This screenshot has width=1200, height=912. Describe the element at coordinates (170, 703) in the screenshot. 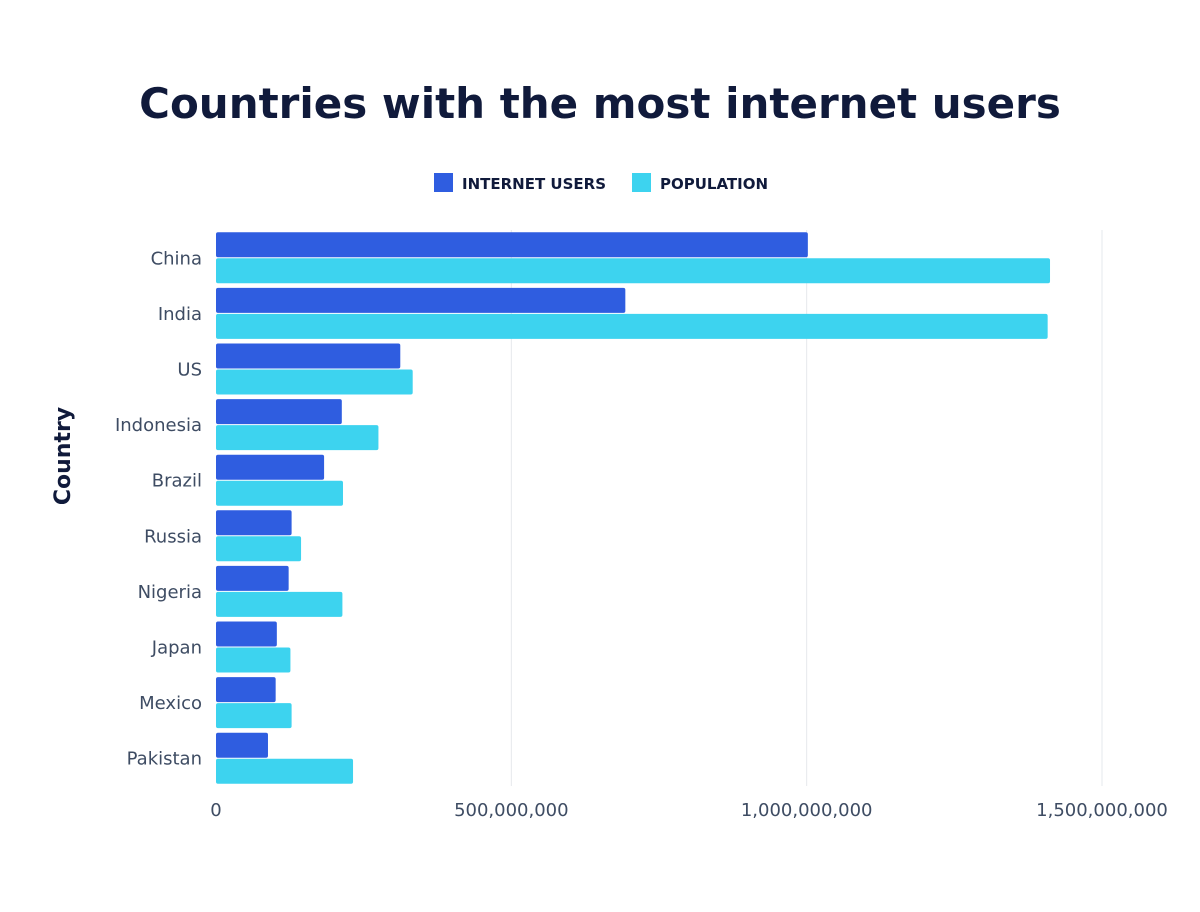

I see `category-label: Mexico` at that location.